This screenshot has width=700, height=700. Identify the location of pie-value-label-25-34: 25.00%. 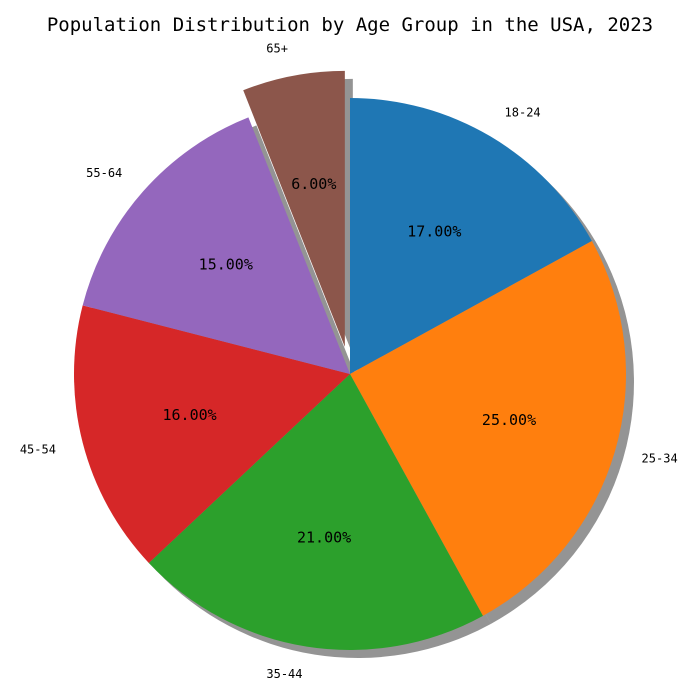
(509, 420).